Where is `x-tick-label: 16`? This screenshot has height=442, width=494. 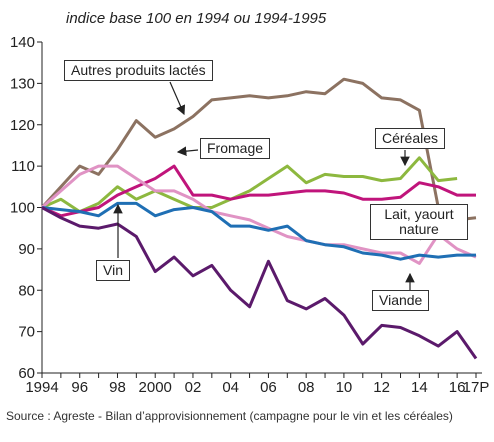 x-tick-label: 16 is located at coordinates (457, 387).